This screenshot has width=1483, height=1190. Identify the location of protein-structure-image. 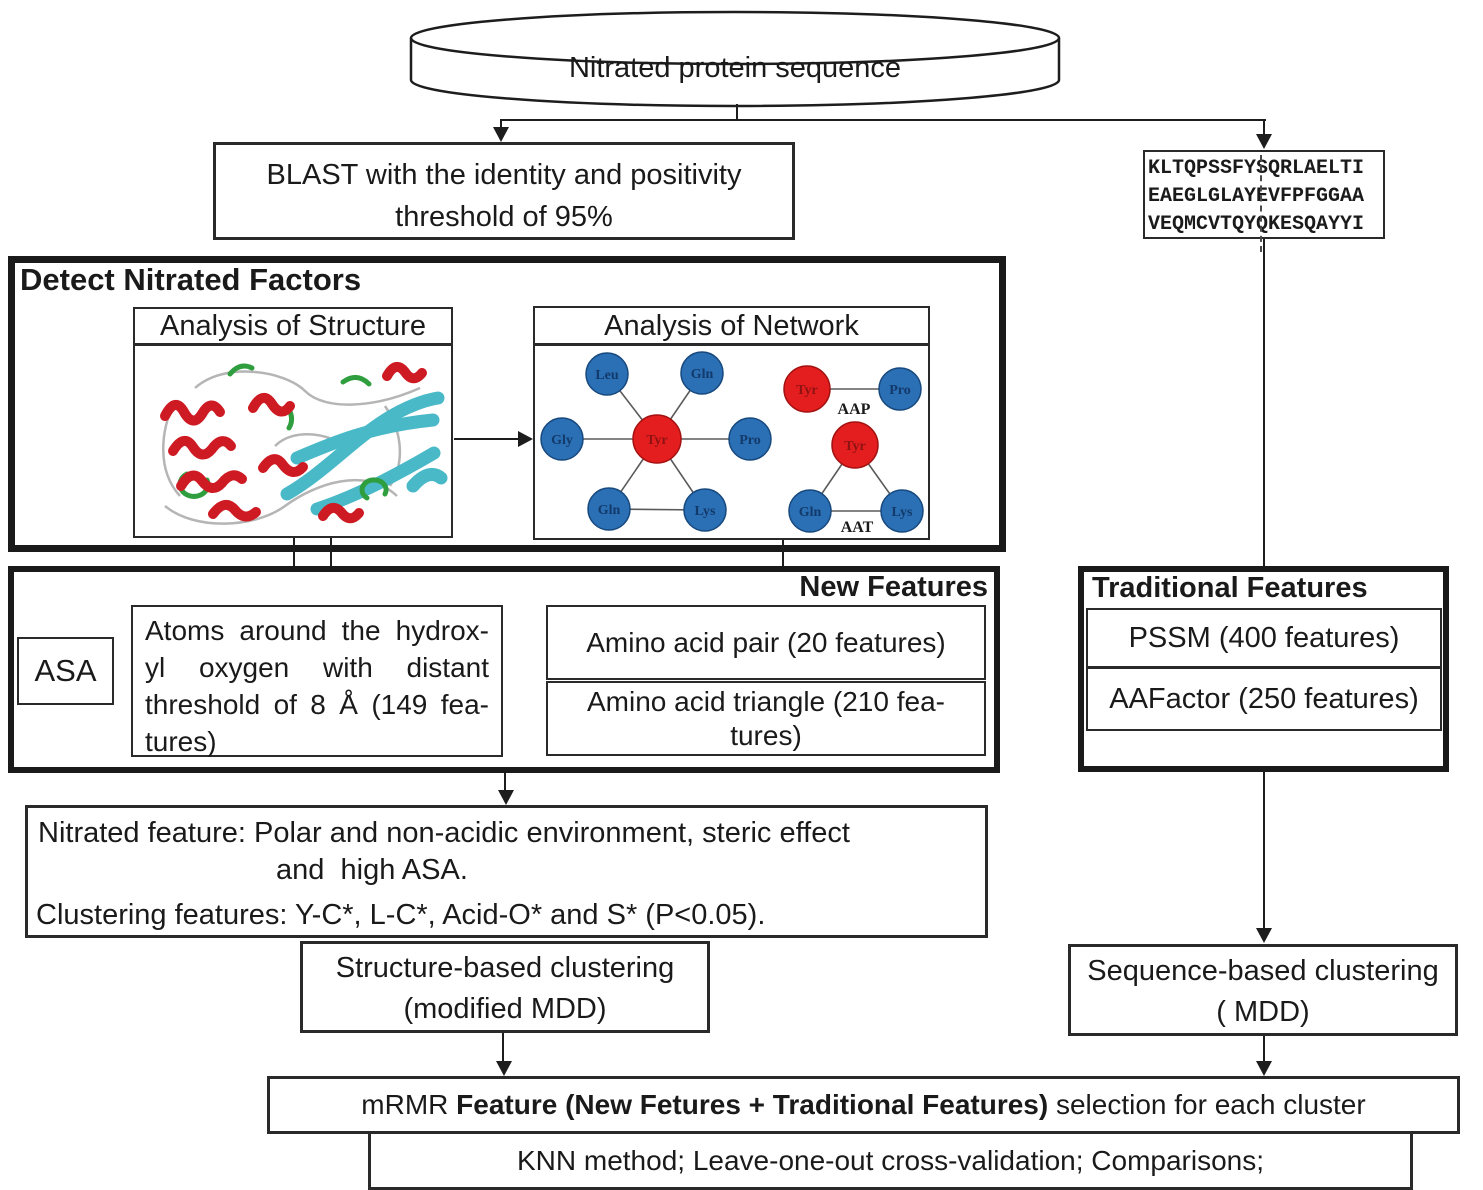
(304, 443).